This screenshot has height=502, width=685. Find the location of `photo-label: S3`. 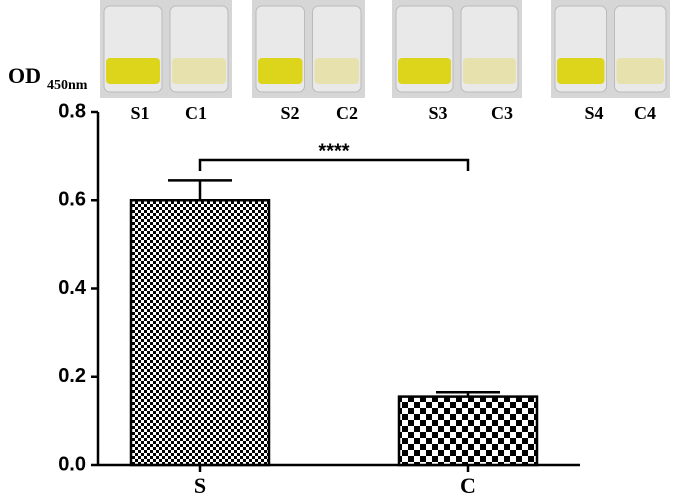

photo-label: S3 is located at coordinates (437, 113).